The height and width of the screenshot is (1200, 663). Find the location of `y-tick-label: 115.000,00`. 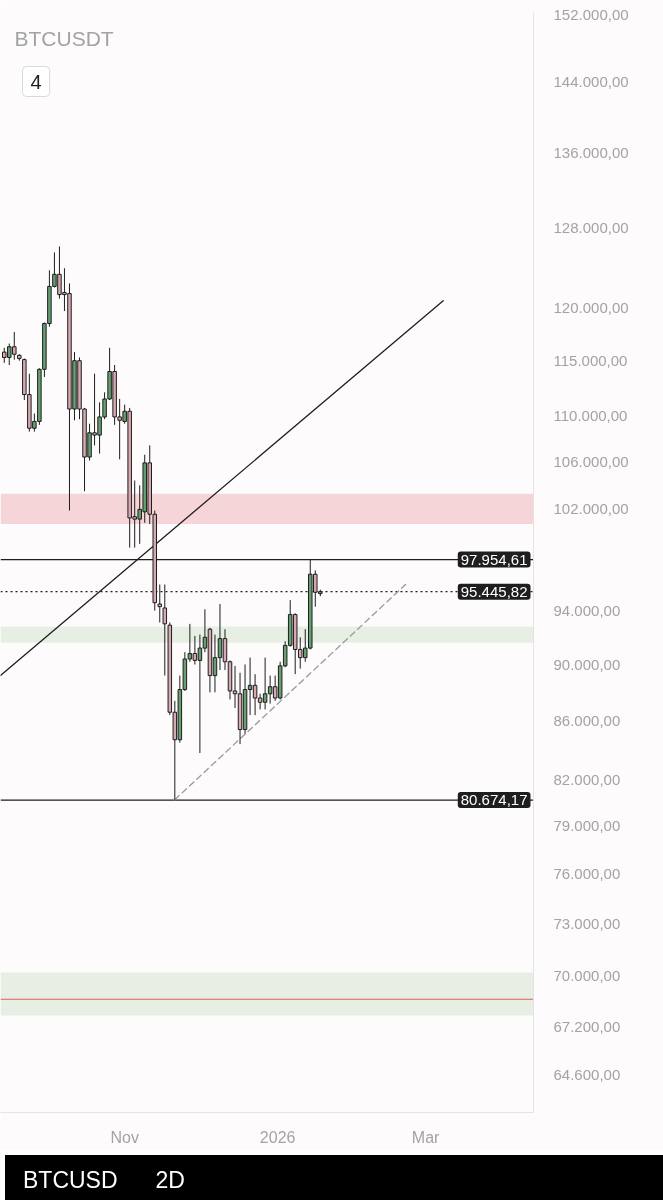

y-tick-label: 115.000,00 is located at coordinates (590, 360).